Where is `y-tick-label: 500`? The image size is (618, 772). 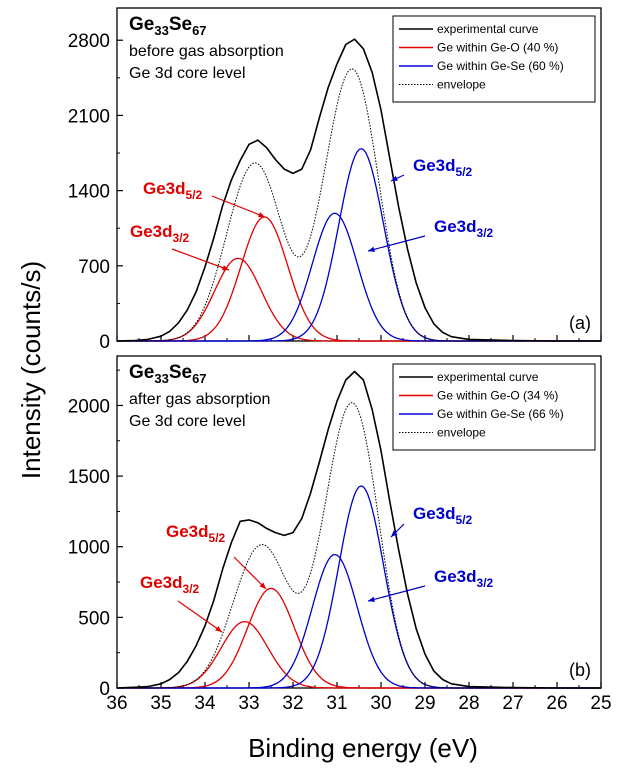 y-tick-label: 500 is located at coordinates (94, 618).